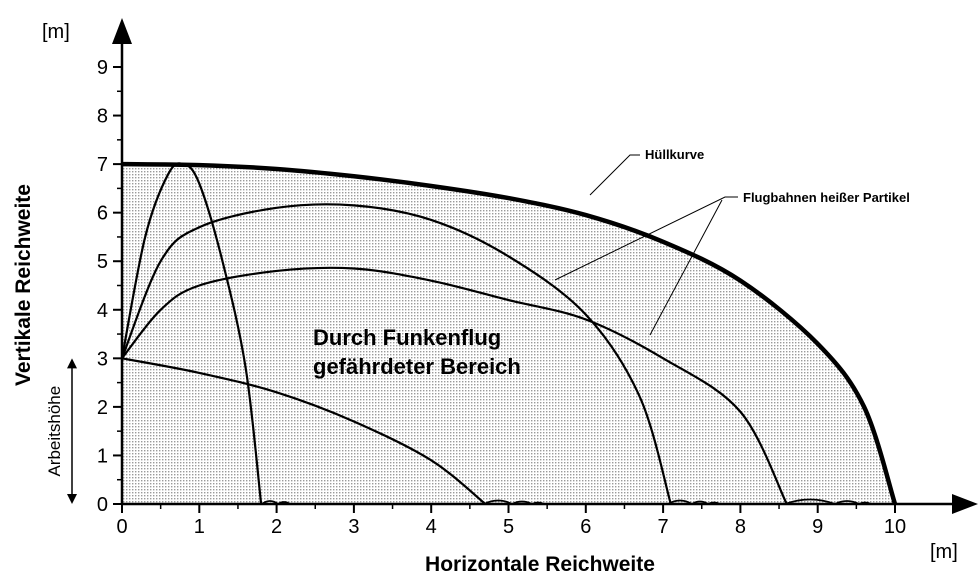 The image size is (980, 580). What do you see at coordinates (56, 32) in the screenshot?
I see `y-unit: [m]` at bounding box center [56, 32].